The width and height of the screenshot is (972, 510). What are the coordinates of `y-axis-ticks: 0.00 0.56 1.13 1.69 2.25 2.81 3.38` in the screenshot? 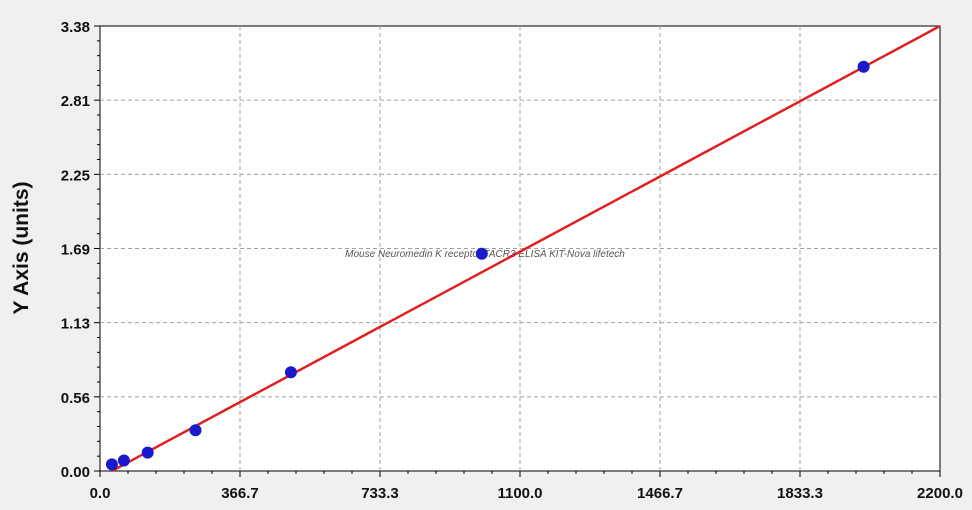 It's located at (80, 250).